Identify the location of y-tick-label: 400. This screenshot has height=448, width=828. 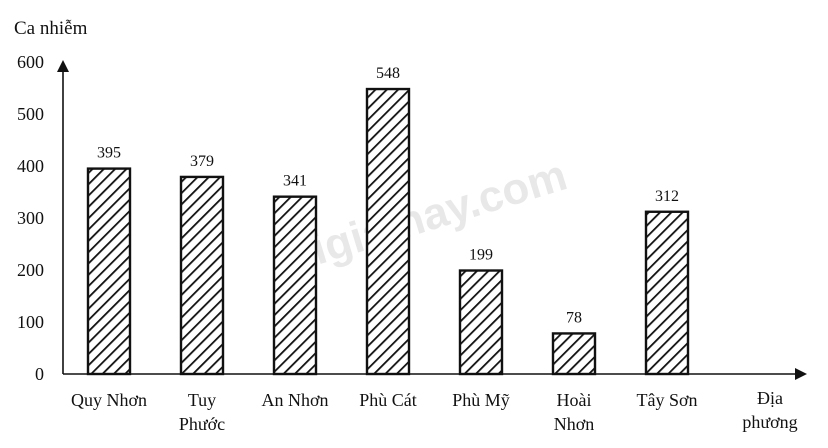
(30, 166).